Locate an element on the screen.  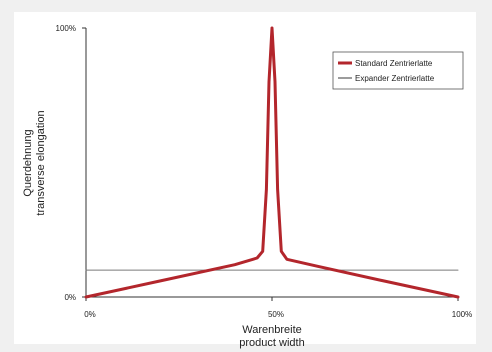
legend-label-expander: Expander Zentrierlatte is located at coordinates (395, 78).